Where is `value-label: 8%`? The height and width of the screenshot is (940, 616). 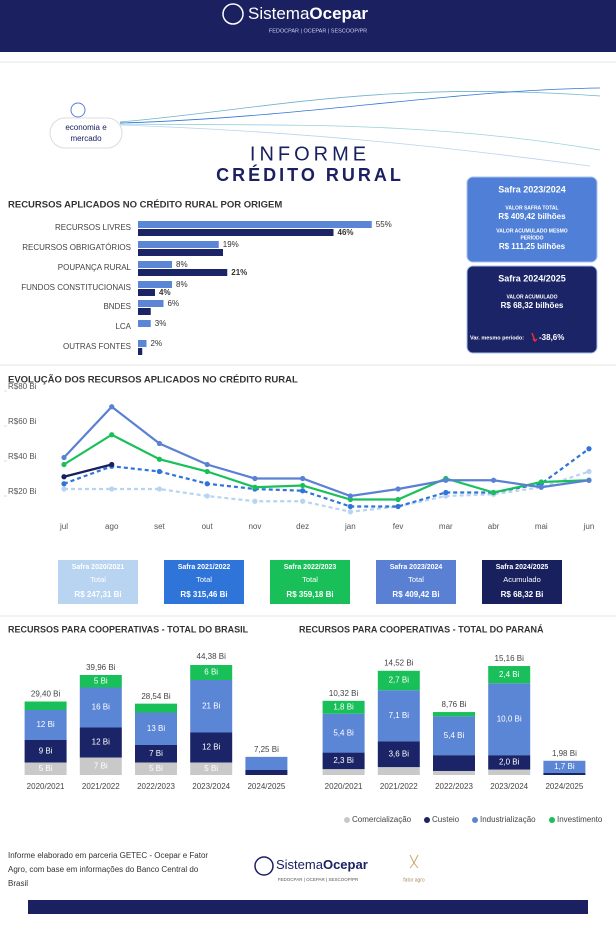
value-label: 8% is located at coordinates (182, 284).